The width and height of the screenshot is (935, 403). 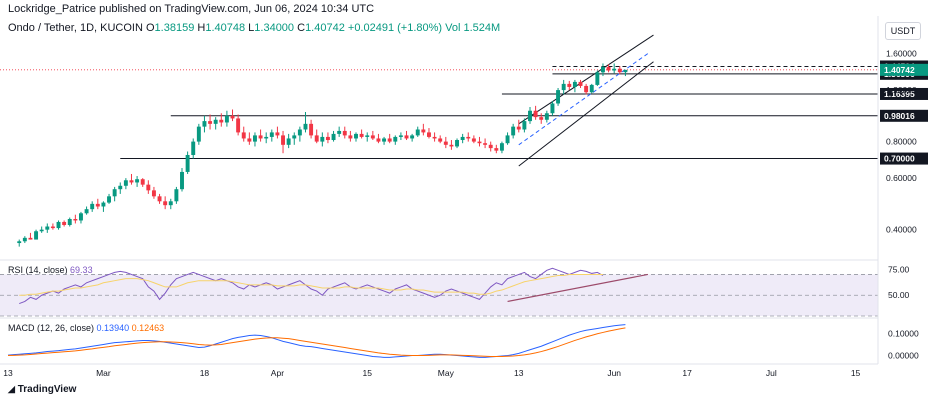 I want to click on level-price-tag, so click(x=904, y=93).